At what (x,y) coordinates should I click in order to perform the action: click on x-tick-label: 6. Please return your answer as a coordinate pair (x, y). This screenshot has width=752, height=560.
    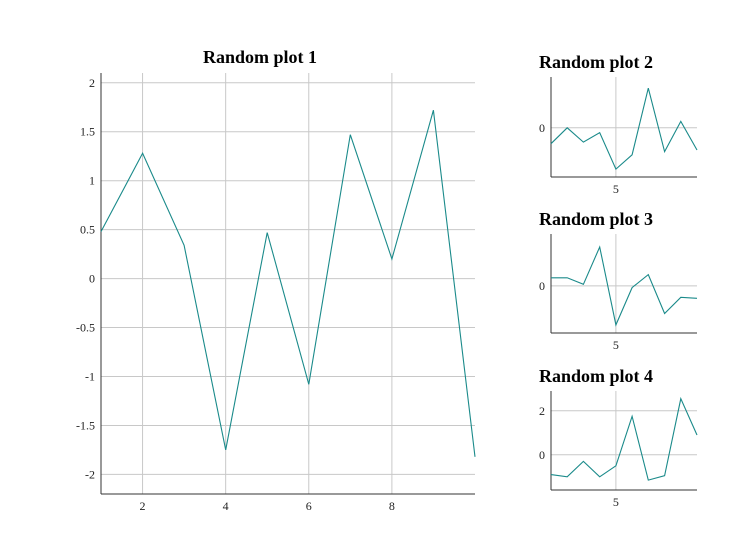
    Looking at the image, I should click on (309, 506).